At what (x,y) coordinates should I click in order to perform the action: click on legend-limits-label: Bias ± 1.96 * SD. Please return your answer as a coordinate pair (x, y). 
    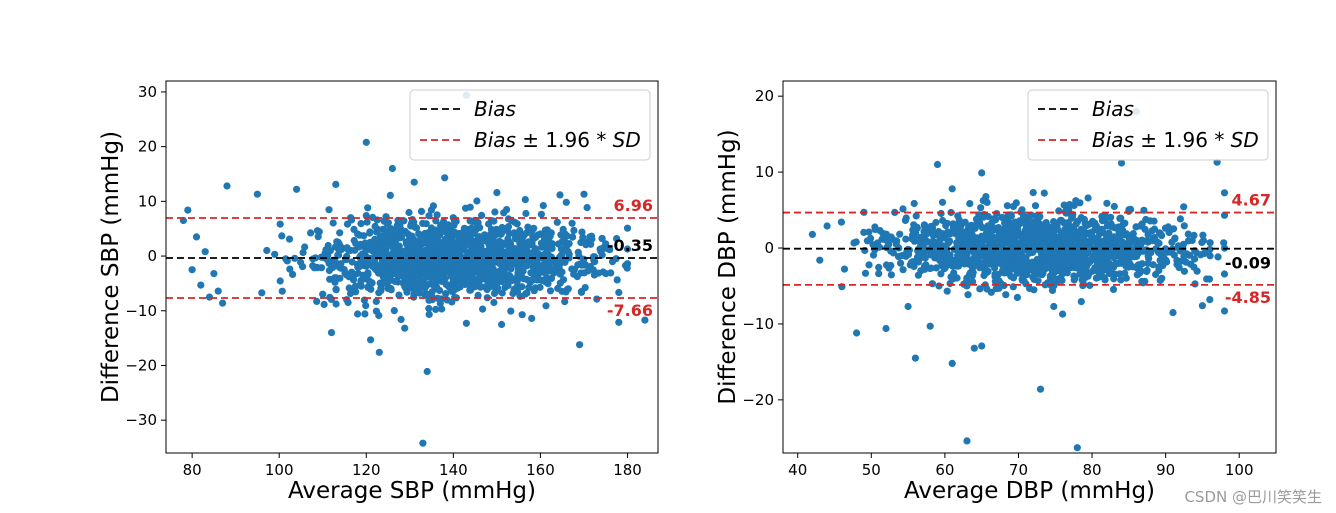
    Looking at the image, I should click on (557, 140).